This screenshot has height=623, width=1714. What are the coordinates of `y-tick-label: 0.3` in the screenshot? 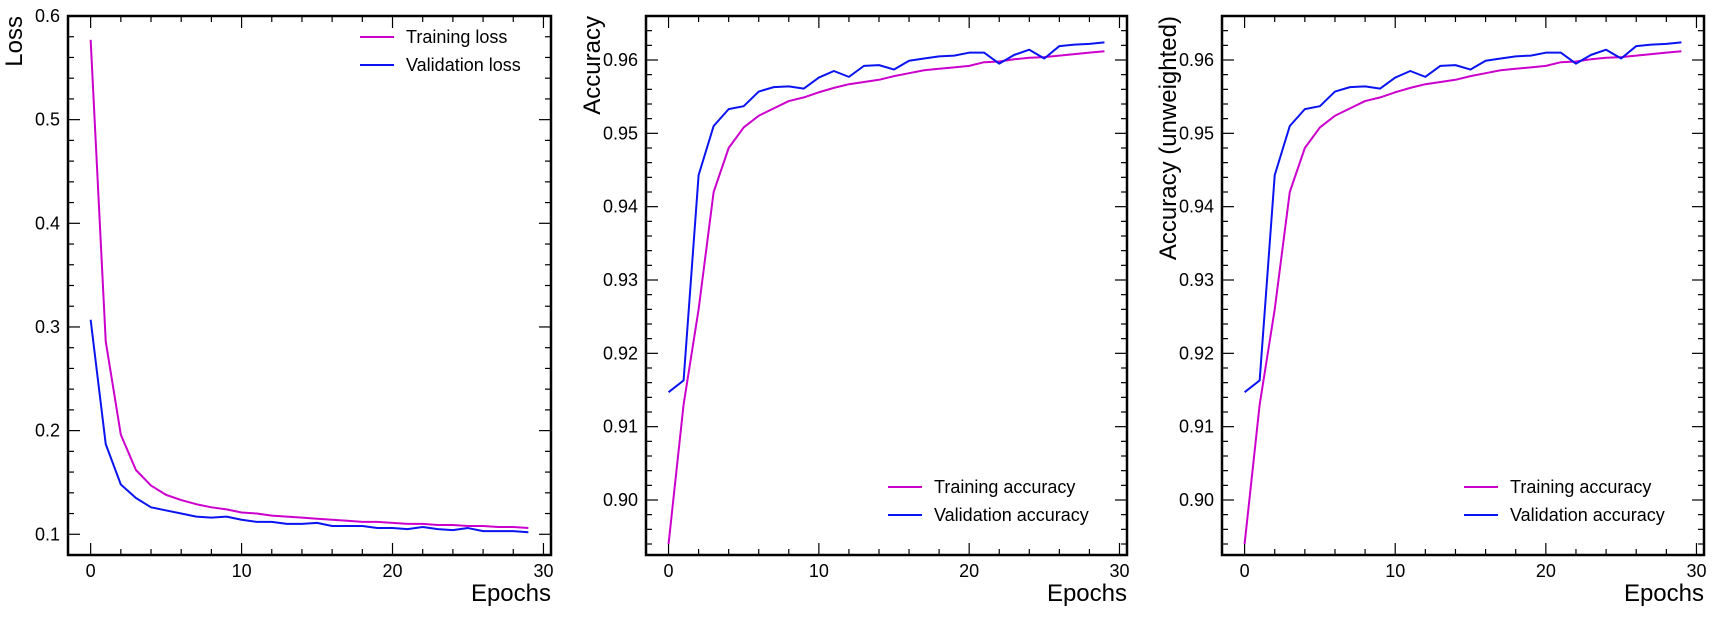 It's located at (47, 327).